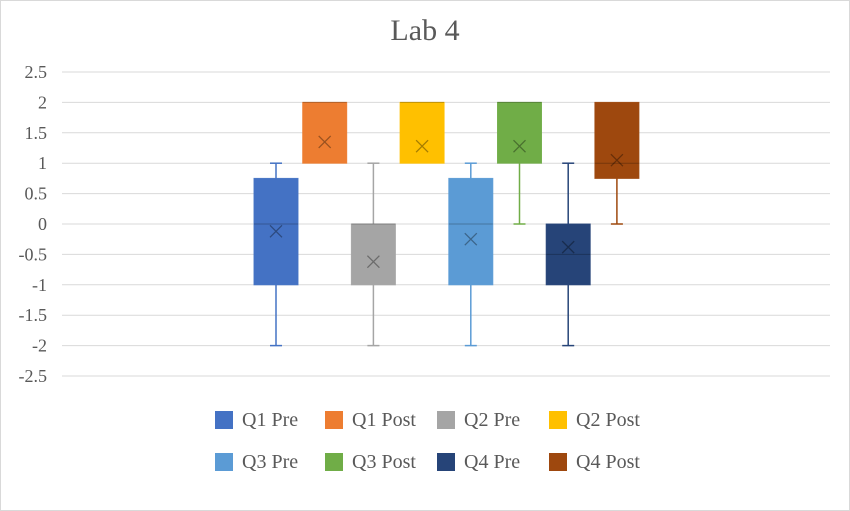 This screenshot has width=850, height=511. Describe the element at coordinates (42, 224) in the screenshot. I see `y-tick-label: 0` at that location.